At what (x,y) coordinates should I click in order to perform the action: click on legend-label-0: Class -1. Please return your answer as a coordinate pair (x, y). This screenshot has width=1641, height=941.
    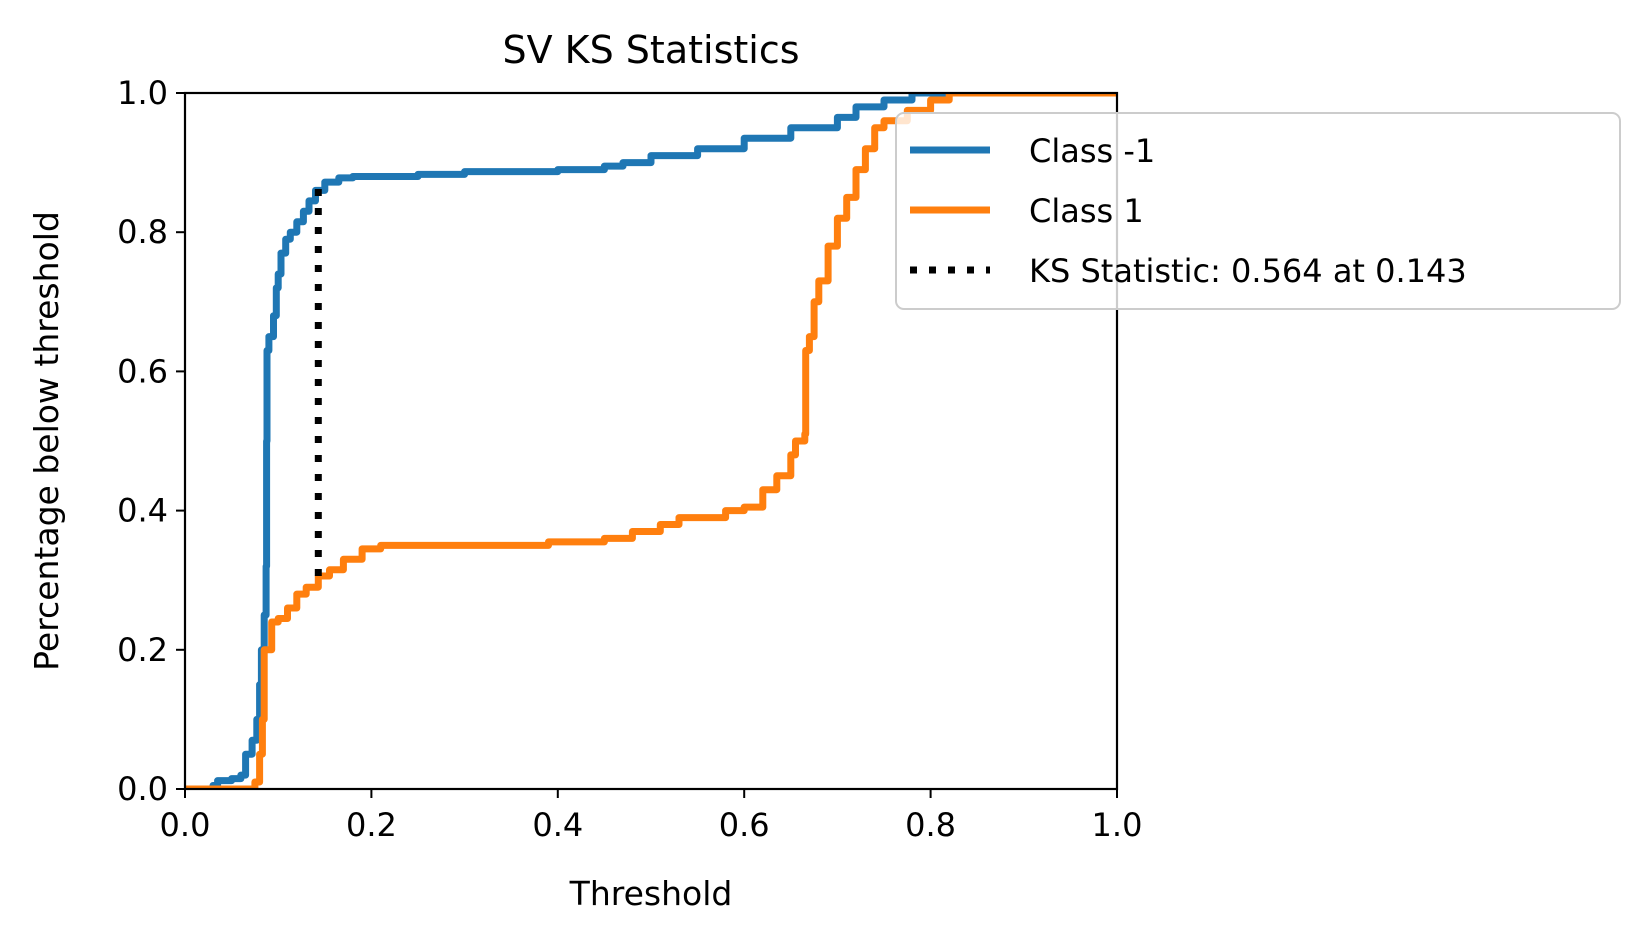
    Looking at the image, I should click on (1092, 151).